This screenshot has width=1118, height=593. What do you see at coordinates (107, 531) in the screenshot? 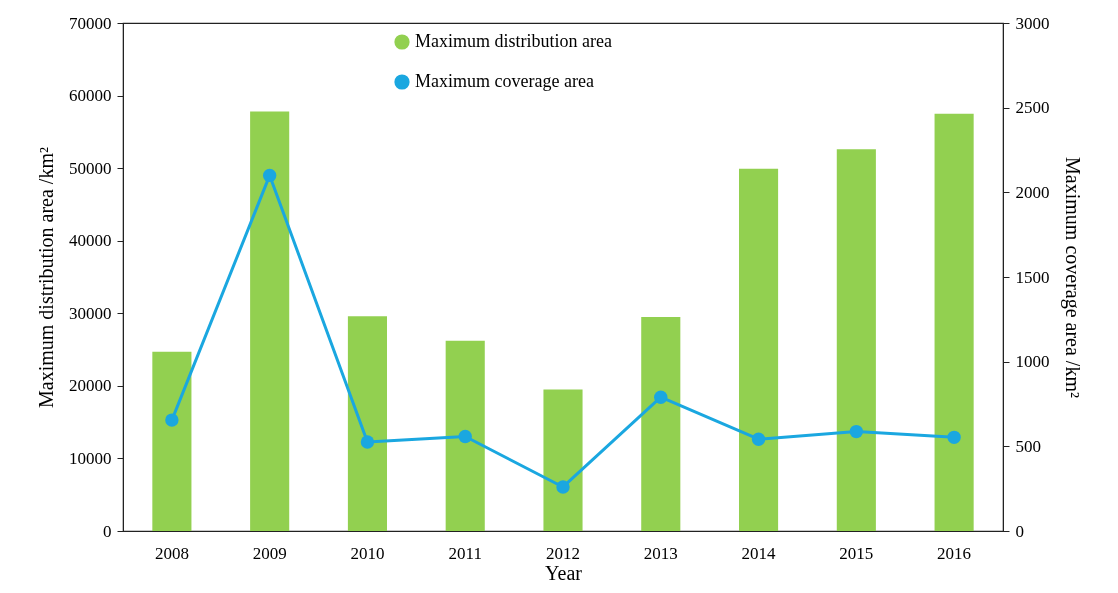
I see `y-tick-label: 0` at bounding box center [107, 531].